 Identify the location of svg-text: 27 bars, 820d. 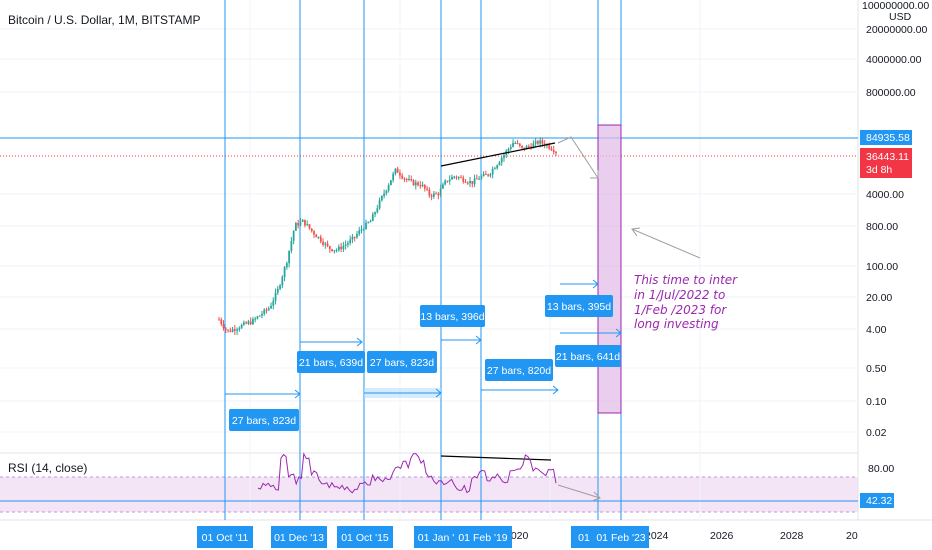
(519, 371).